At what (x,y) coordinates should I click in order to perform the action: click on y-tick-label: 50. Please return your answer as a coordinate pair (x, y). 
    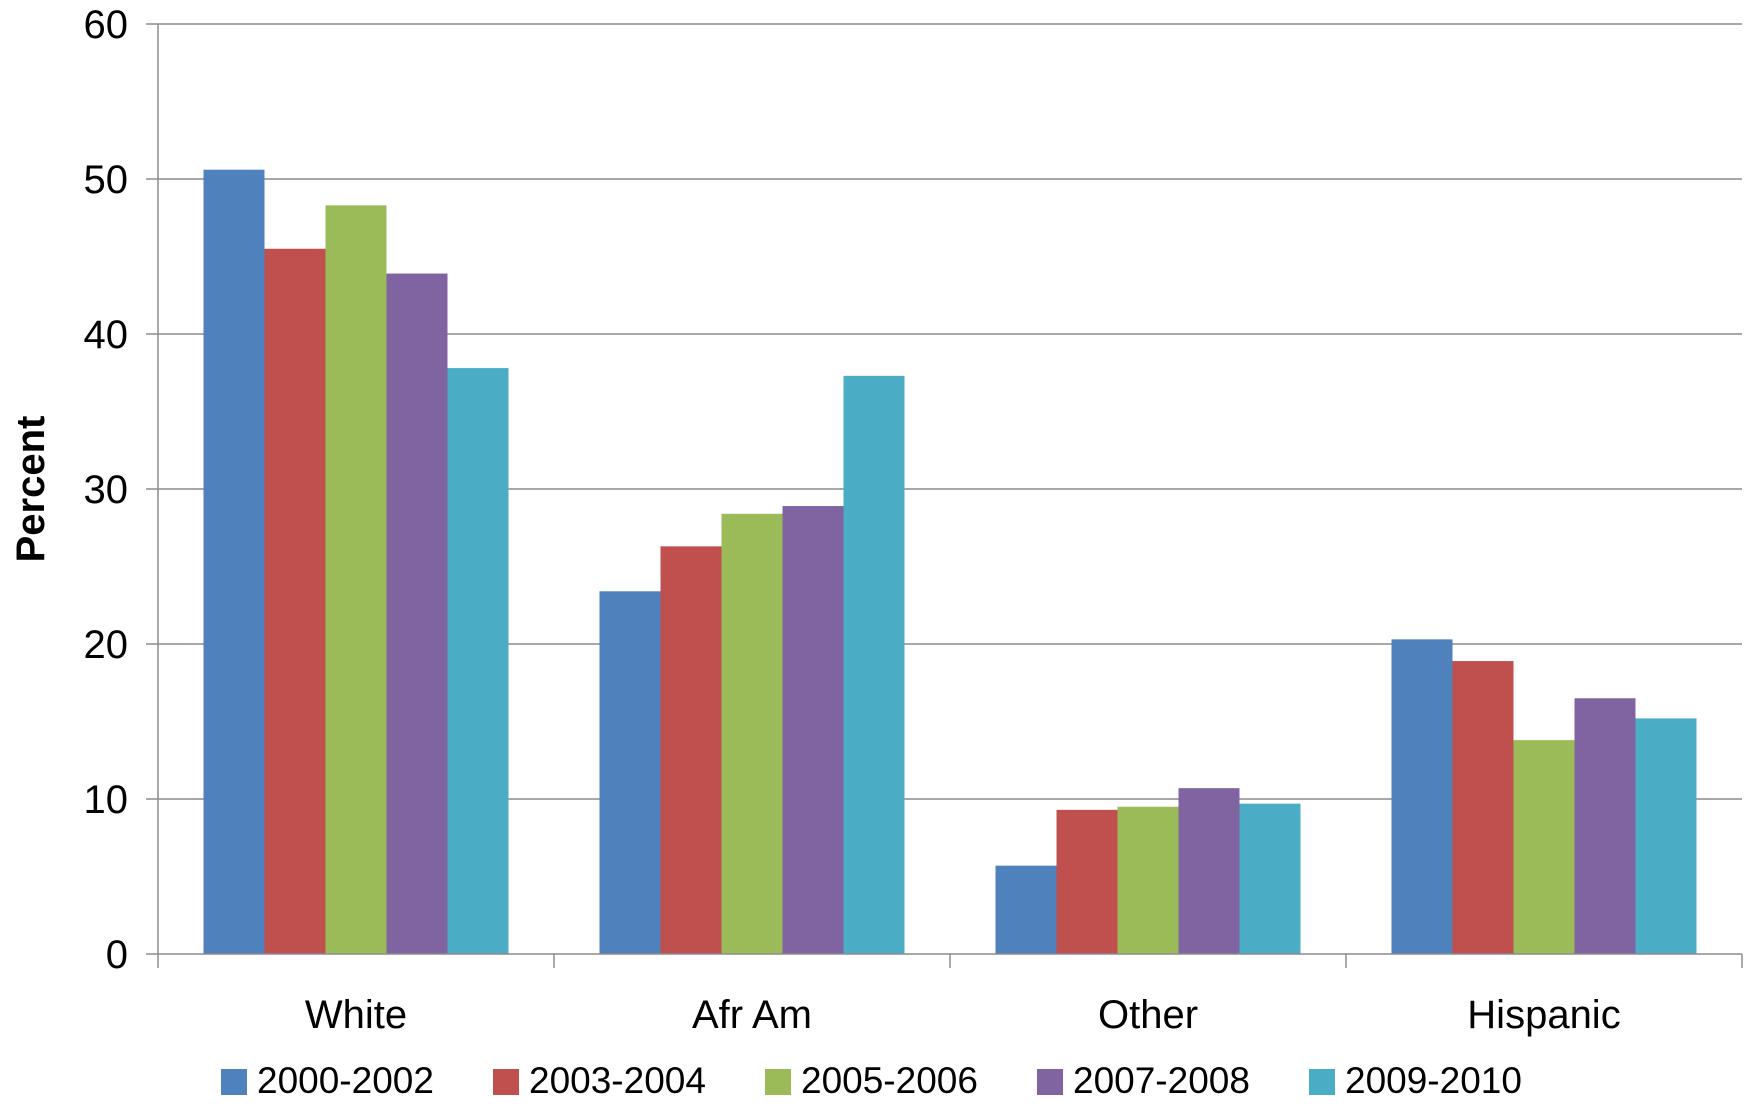
    Looking at the image, I should click on (106, 180).